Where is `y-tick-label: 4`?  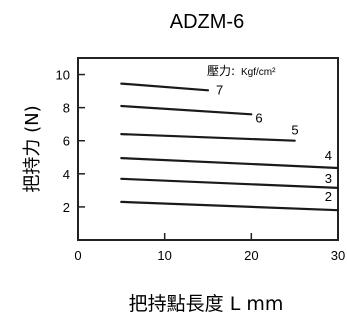
y-tick-label: 4 is located at coordinates (66, 174).